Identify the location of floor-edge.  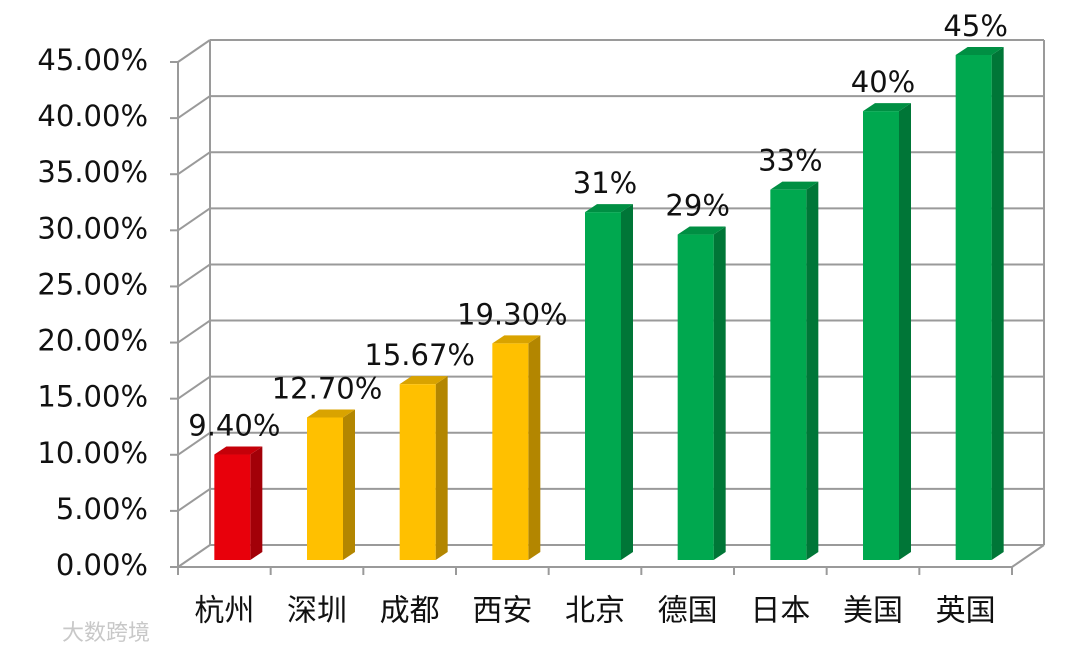
(1028, 556).